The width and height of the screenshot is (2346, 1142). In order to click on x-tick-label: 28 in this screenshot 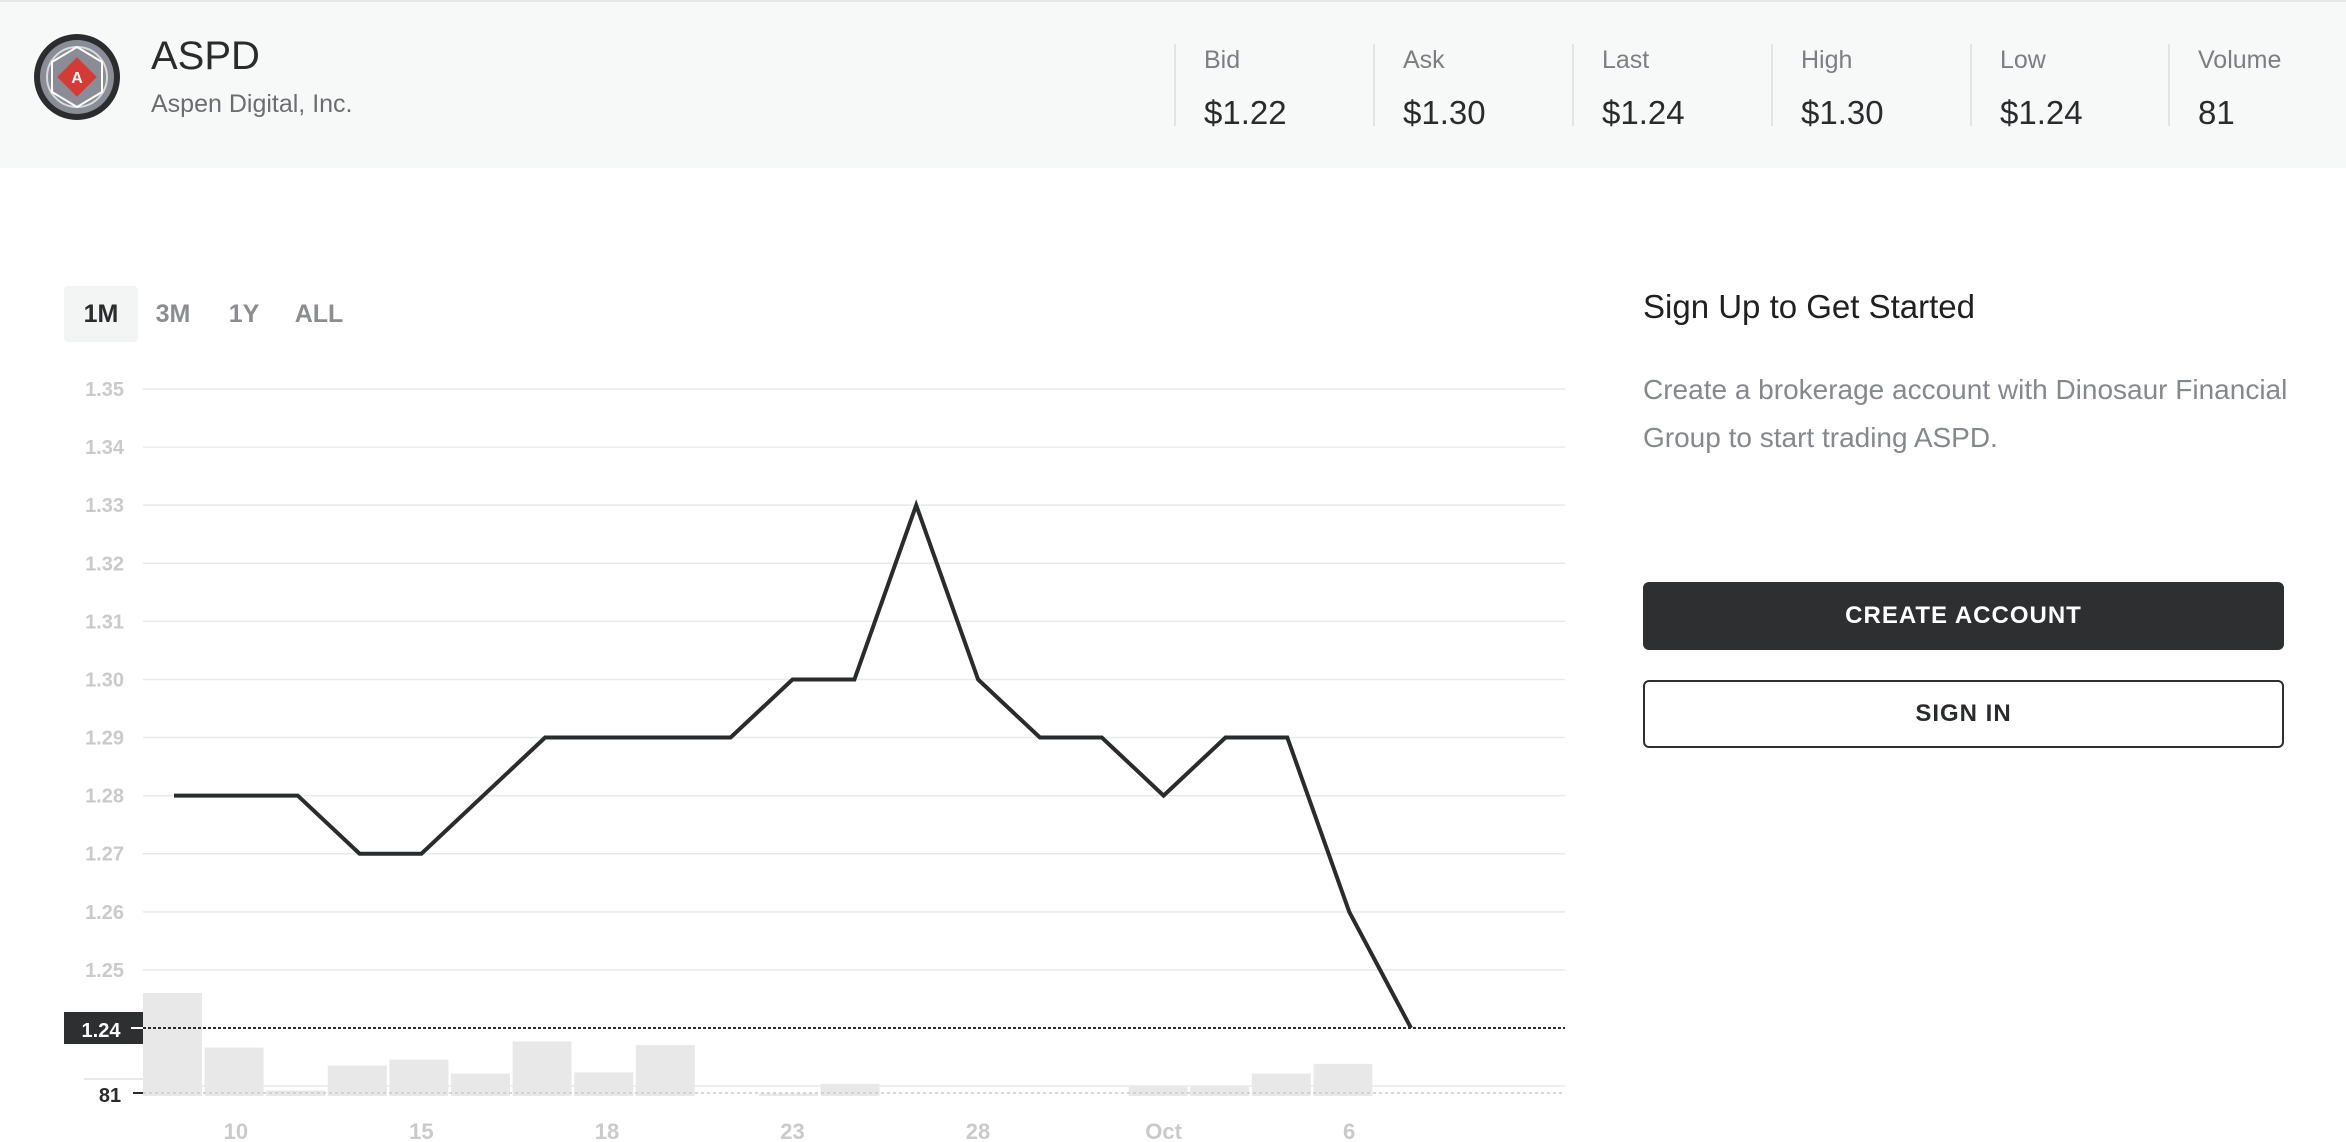, I will do `click(978, 1130)`.